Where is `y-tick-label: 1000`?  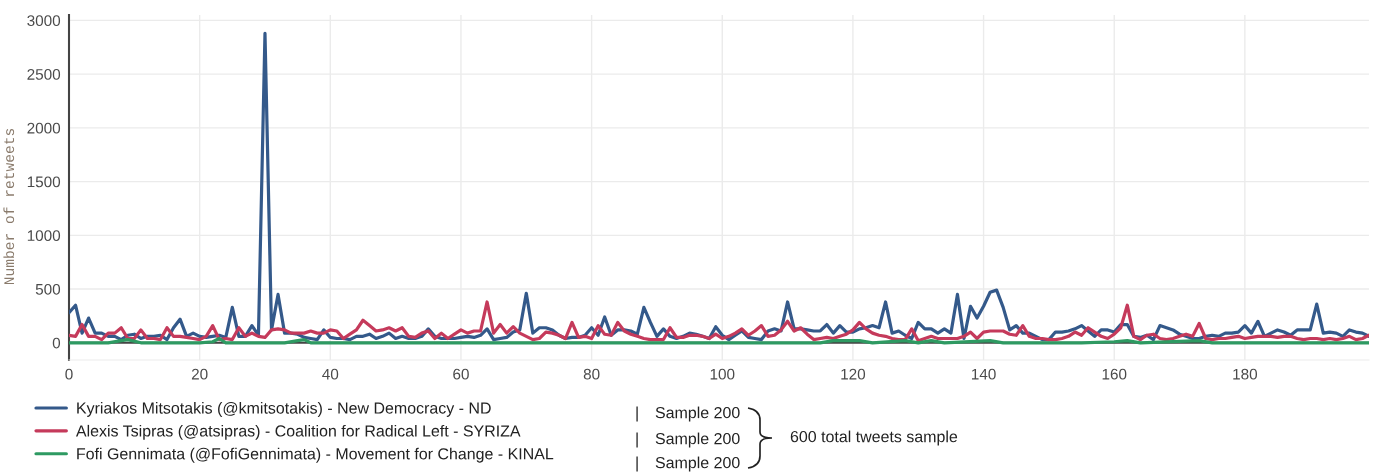
y-tick-label: 1000 is located at coordinates (44, 236).